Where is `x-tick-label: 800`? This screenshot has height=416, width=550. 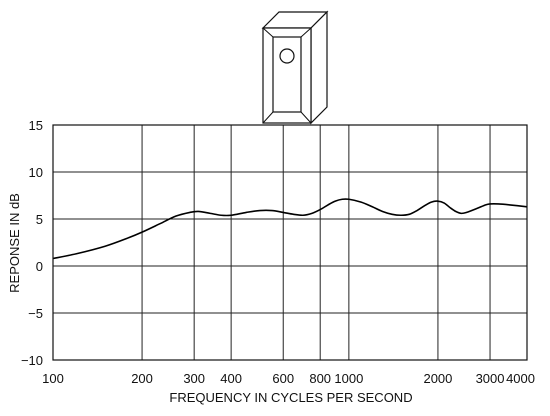
x-tick-label: 800 is located at coordinates (320, 378).